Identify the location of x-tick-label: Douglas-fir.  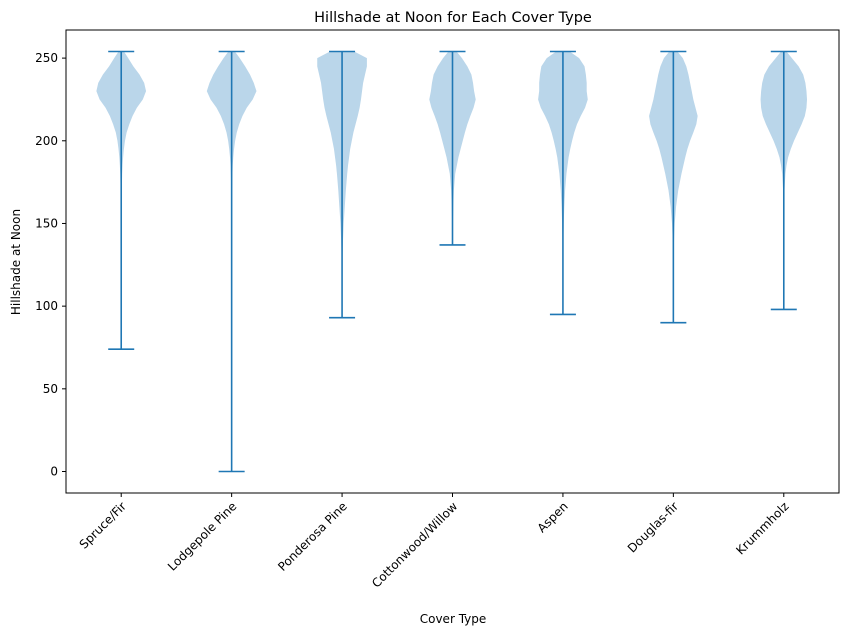
(653, 527).